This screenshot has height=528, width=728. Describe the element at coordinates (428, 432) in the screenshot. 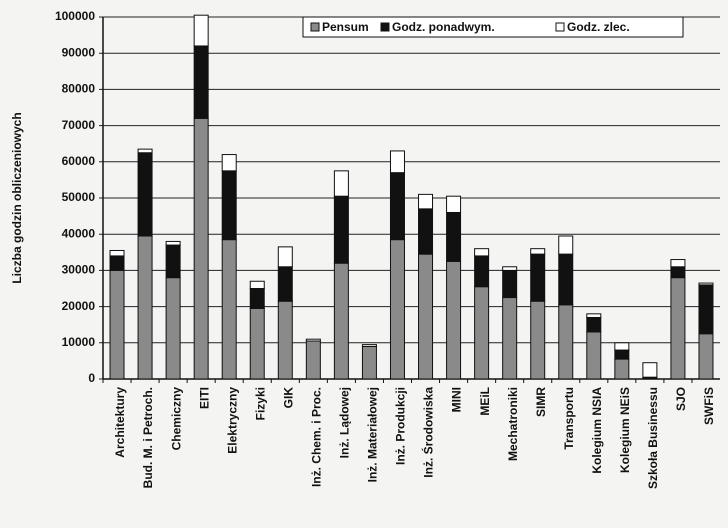

I see `x-tick-label: Inż. Środowiska` at that location.